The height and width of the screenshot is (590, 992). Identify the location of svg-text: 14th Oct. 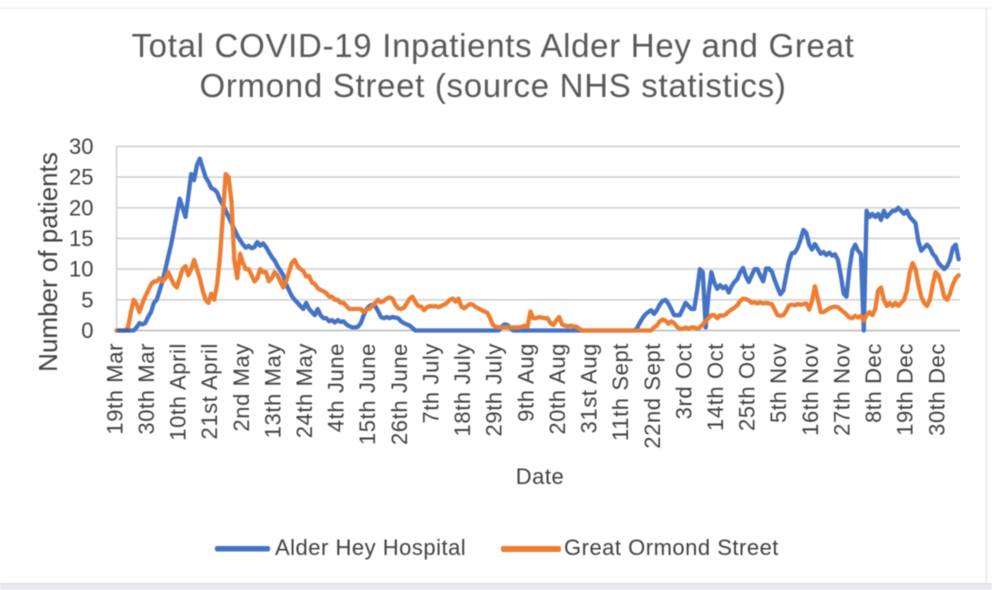
(715, 387).